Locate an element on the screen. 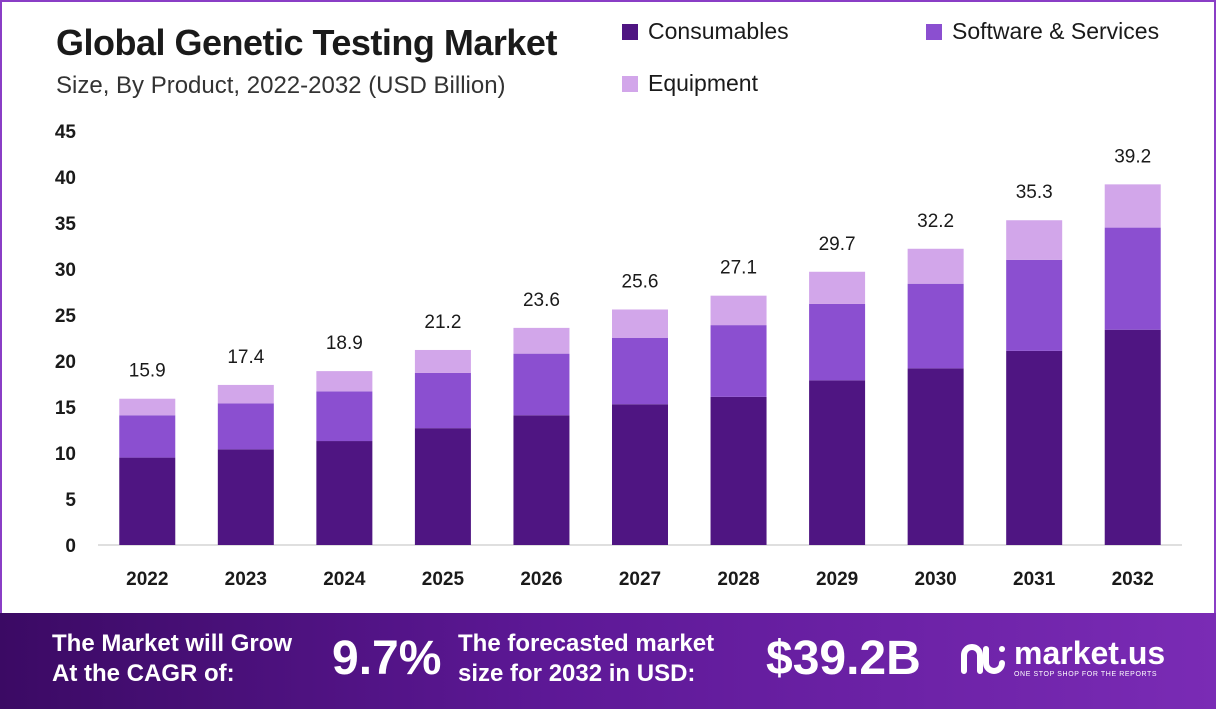 The width and height of the screenshot is (1216, 709). y-tick-label: 20 is located at coordinates (65, 362).